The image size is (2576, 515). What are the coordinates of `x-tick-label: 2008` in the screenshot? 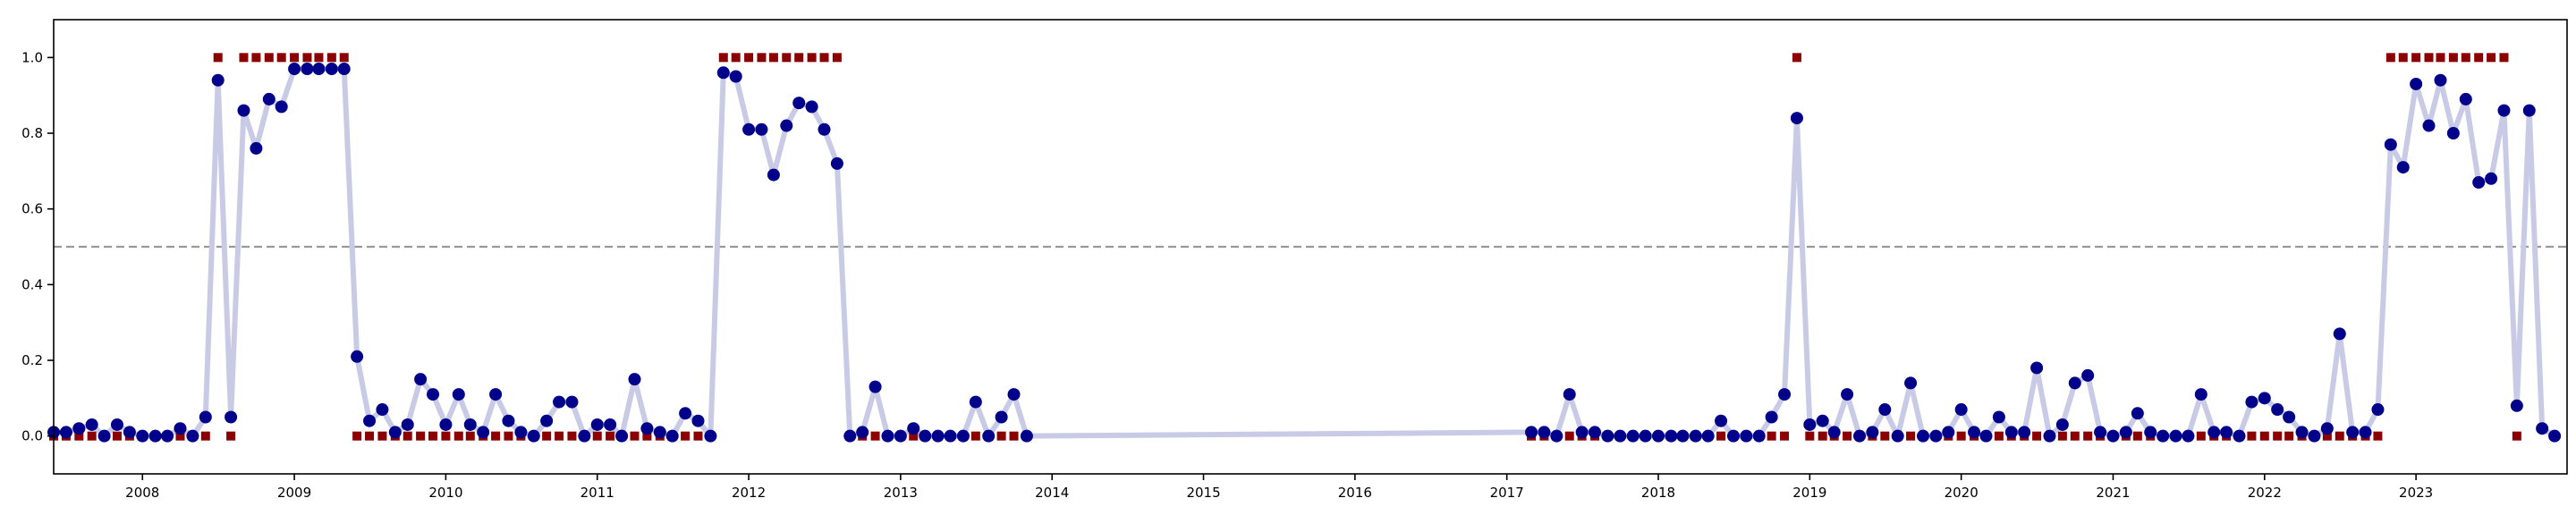 It's located at (142, 493).